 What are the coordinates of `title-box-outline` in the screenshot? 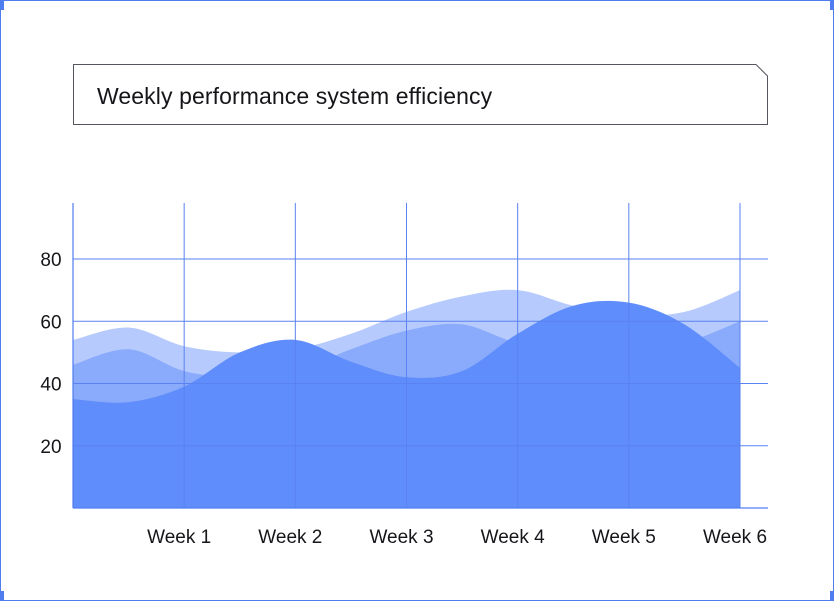 It's located at (420, 94).